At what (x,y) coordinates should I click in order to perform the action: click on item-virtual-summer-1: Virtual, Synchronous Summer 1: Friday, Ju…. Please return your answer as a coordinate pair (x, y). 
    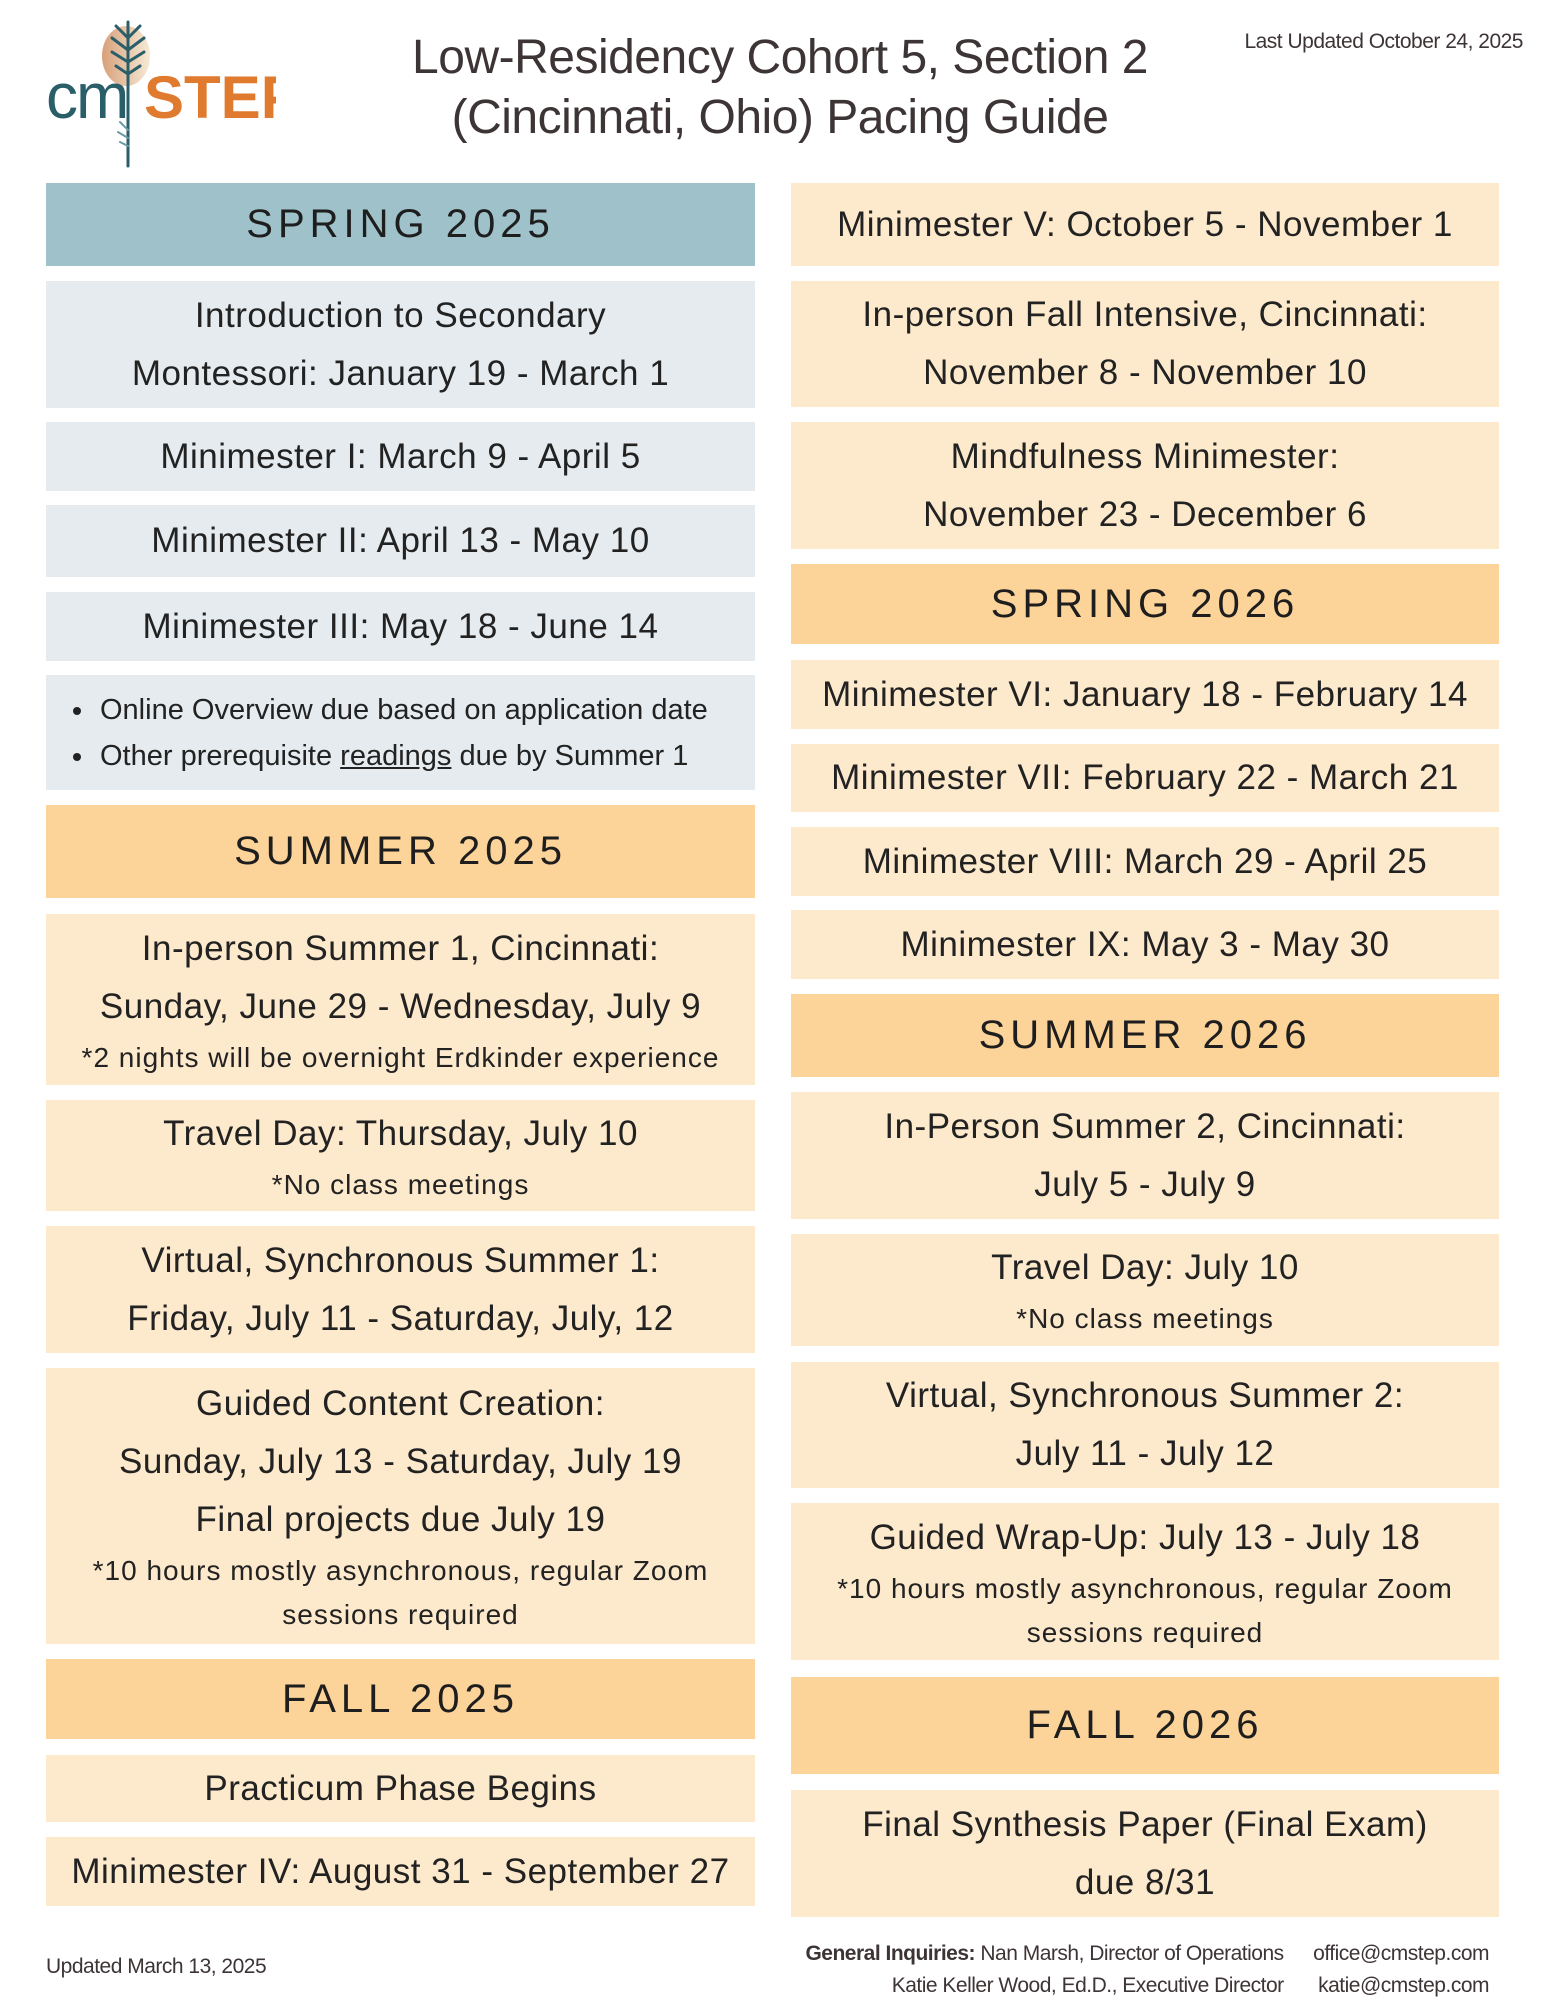
    Looking at the image, I should click on (400, 1289).